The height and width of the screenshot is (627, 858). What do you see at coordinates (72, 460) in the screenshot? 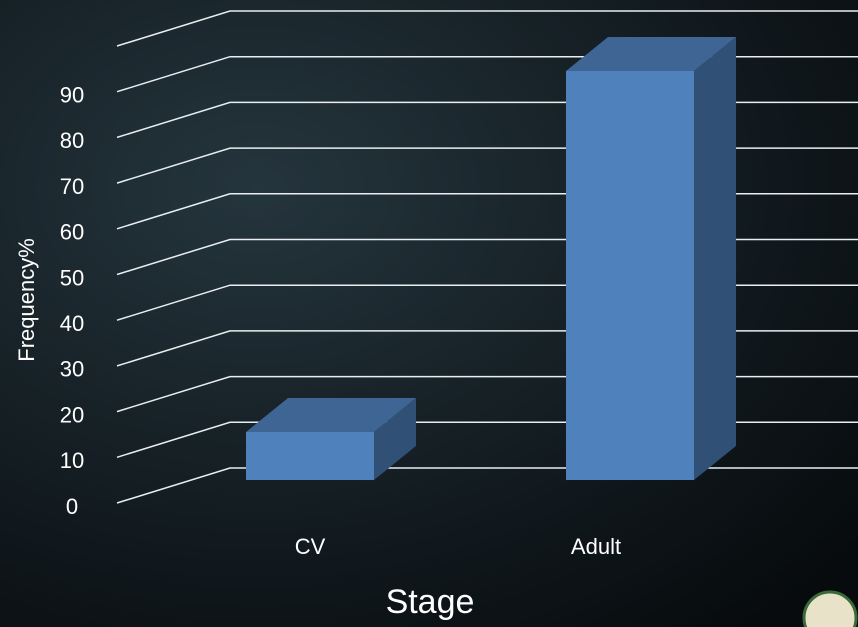
I see `y-tick-label: 10` at bounding box center [72, 460].